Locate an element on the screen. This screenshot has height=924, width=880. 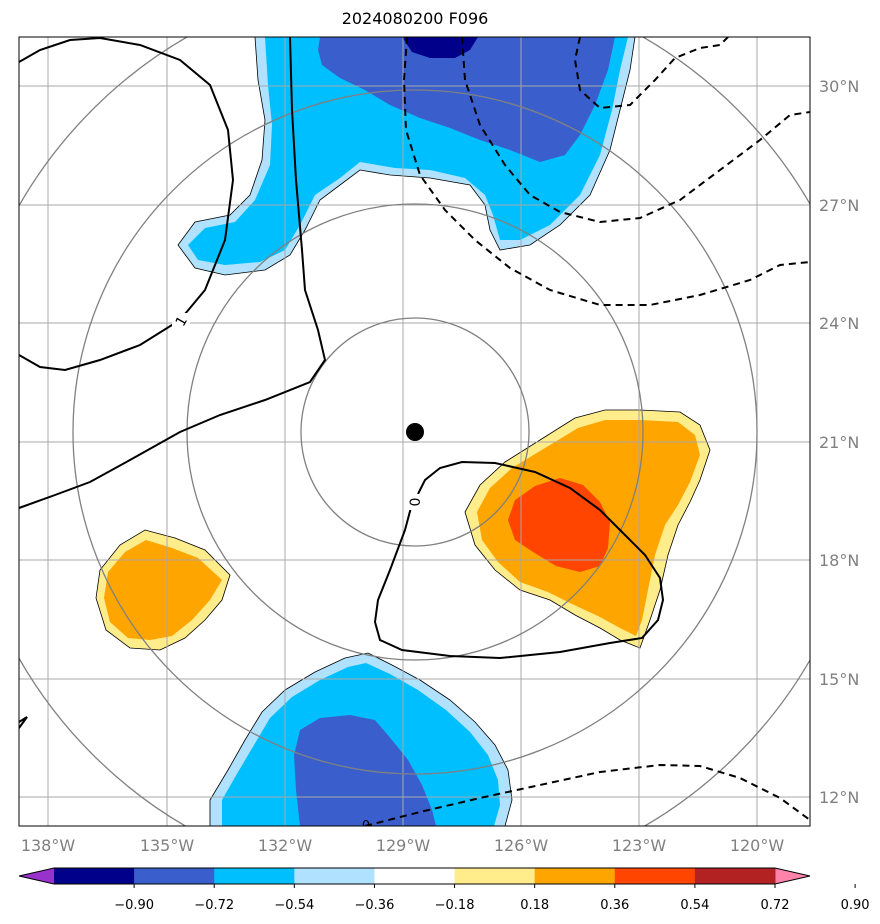
colorbar-outline is located at coordinates (414, 876).